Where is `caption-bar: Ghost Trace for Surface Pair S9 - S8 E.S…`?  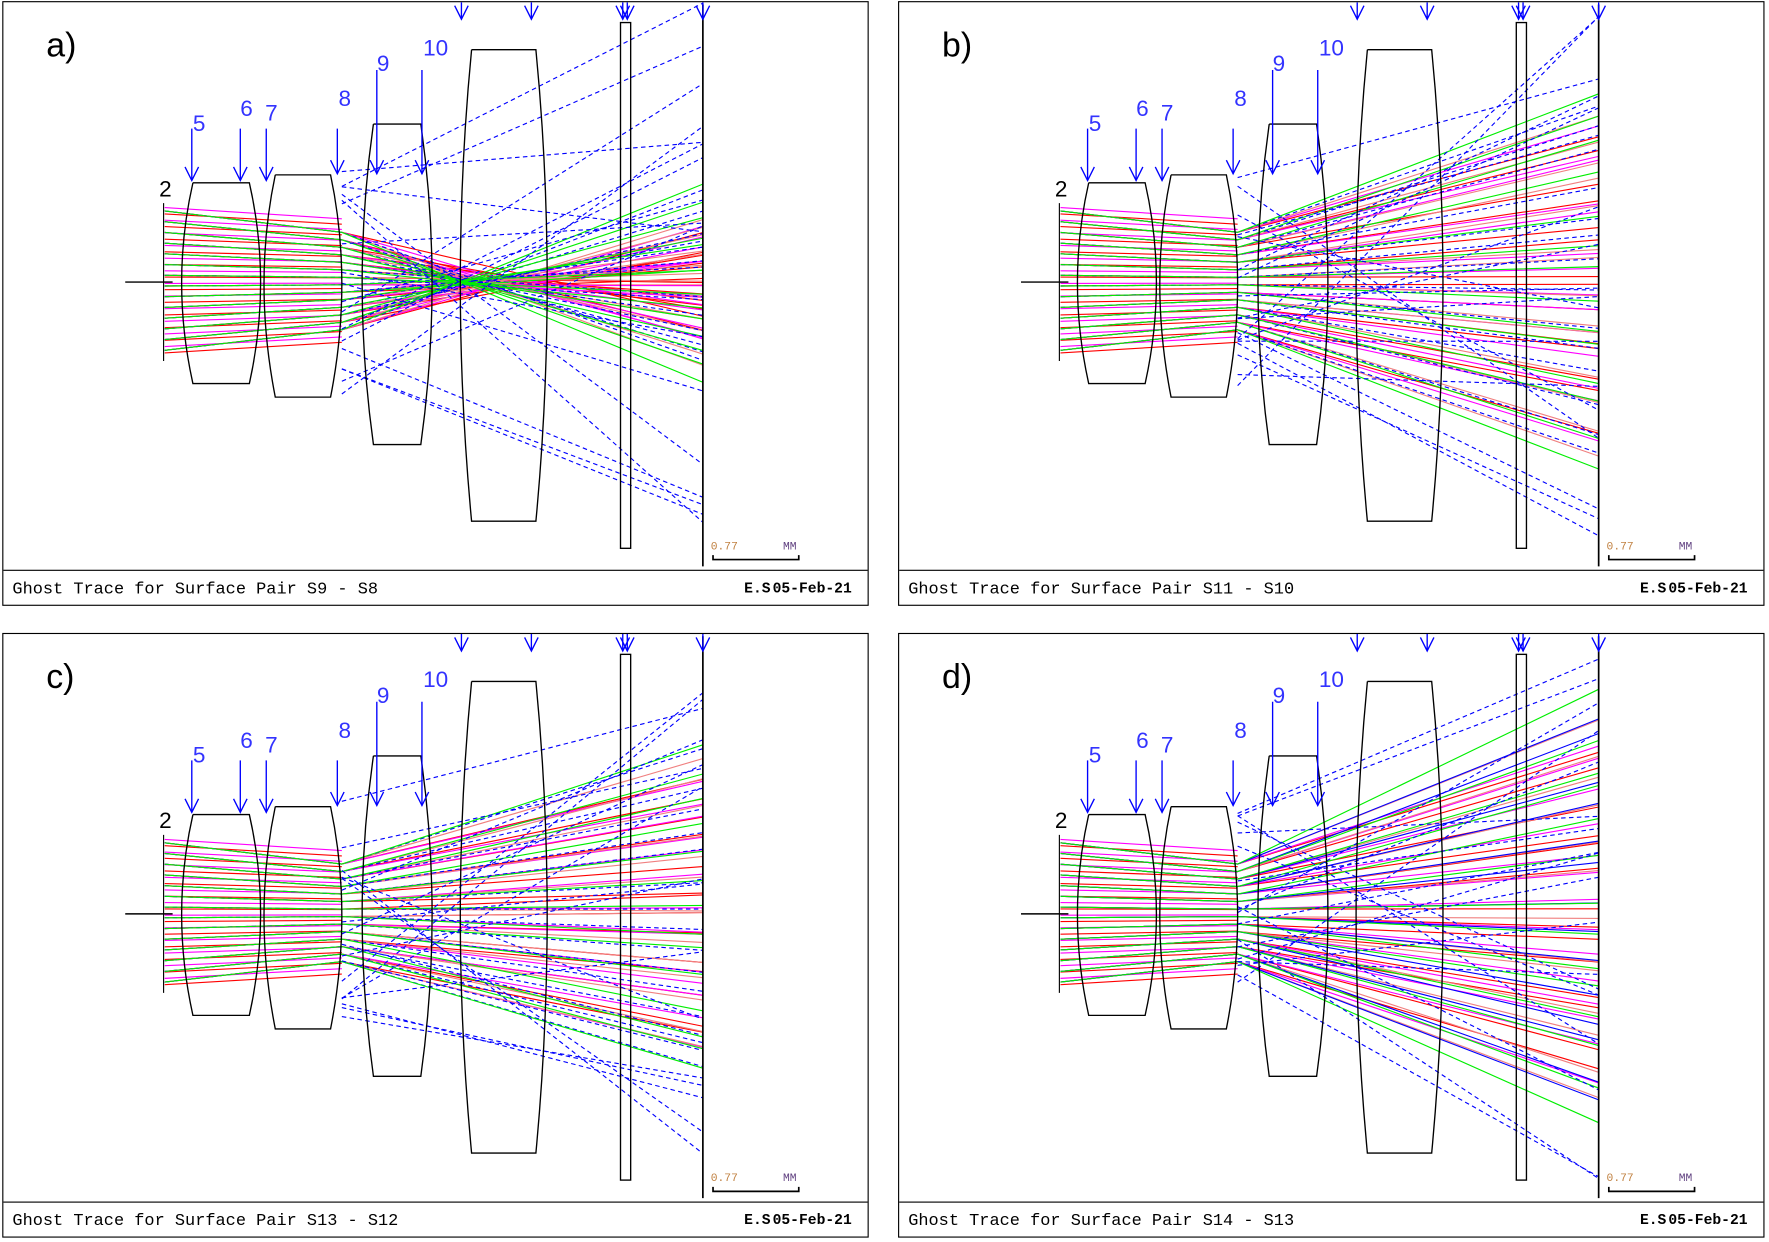 caption-bar: Ghost Trace for Surface Pair S9 - S8 E.S… is located at coordinates (435, 588).